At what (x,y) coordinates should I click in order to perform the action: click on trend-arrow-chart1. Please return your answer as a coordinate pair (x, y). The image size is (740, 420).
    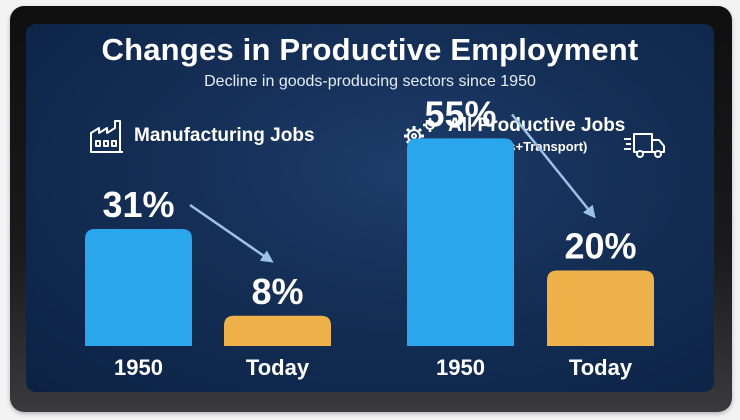
    Looking at the image, I should click on (231, 233).